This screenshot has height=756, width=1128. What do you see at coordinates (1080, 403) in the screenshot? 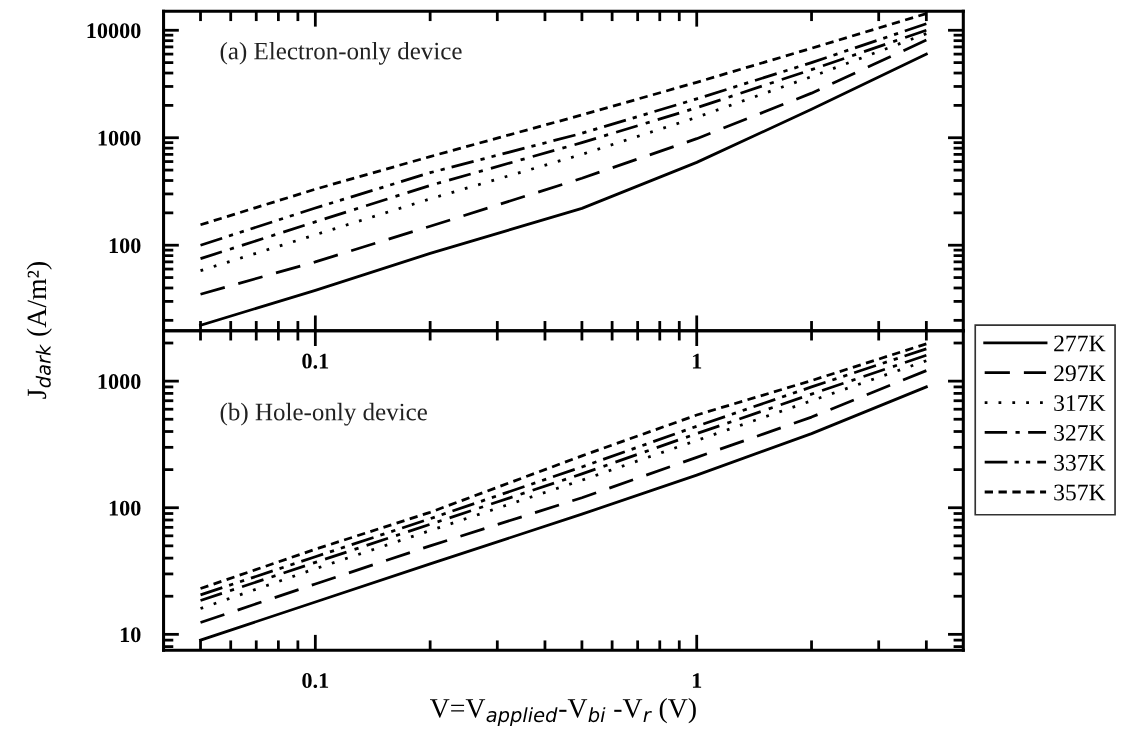
I see `legend-label: 317K` at bounding box center [1080, 403].